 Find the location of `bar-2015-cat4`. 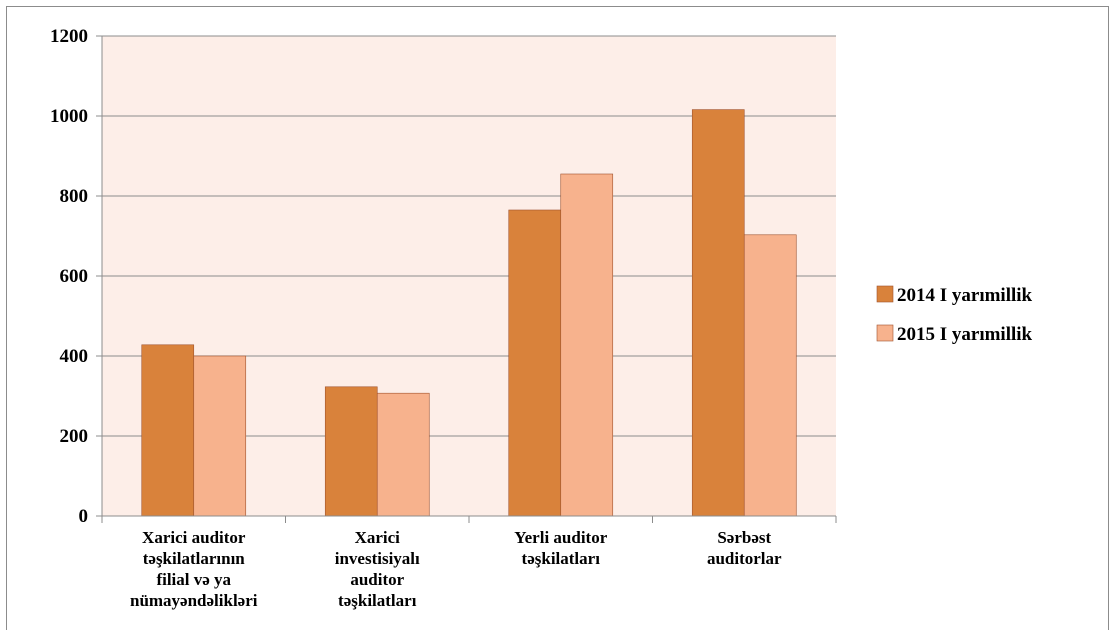

bar-2015-cat4 is located at coordinates (770, 375).